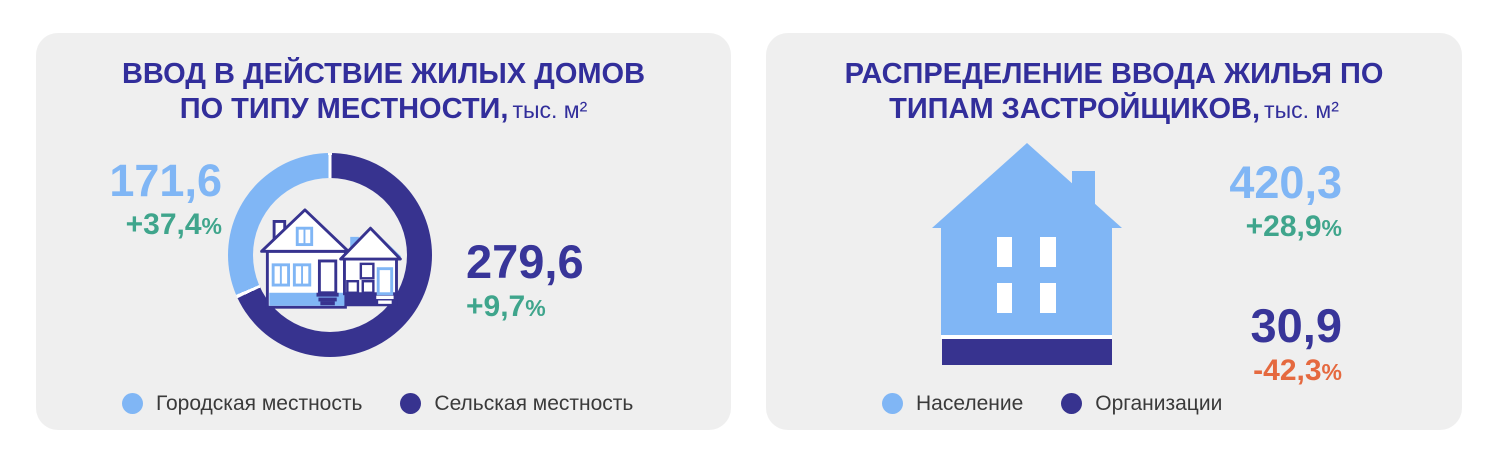 The image size is (1498, 449). Describe the element at coordinates (1026, 275) in the screenshot. I see `windows` at that location.